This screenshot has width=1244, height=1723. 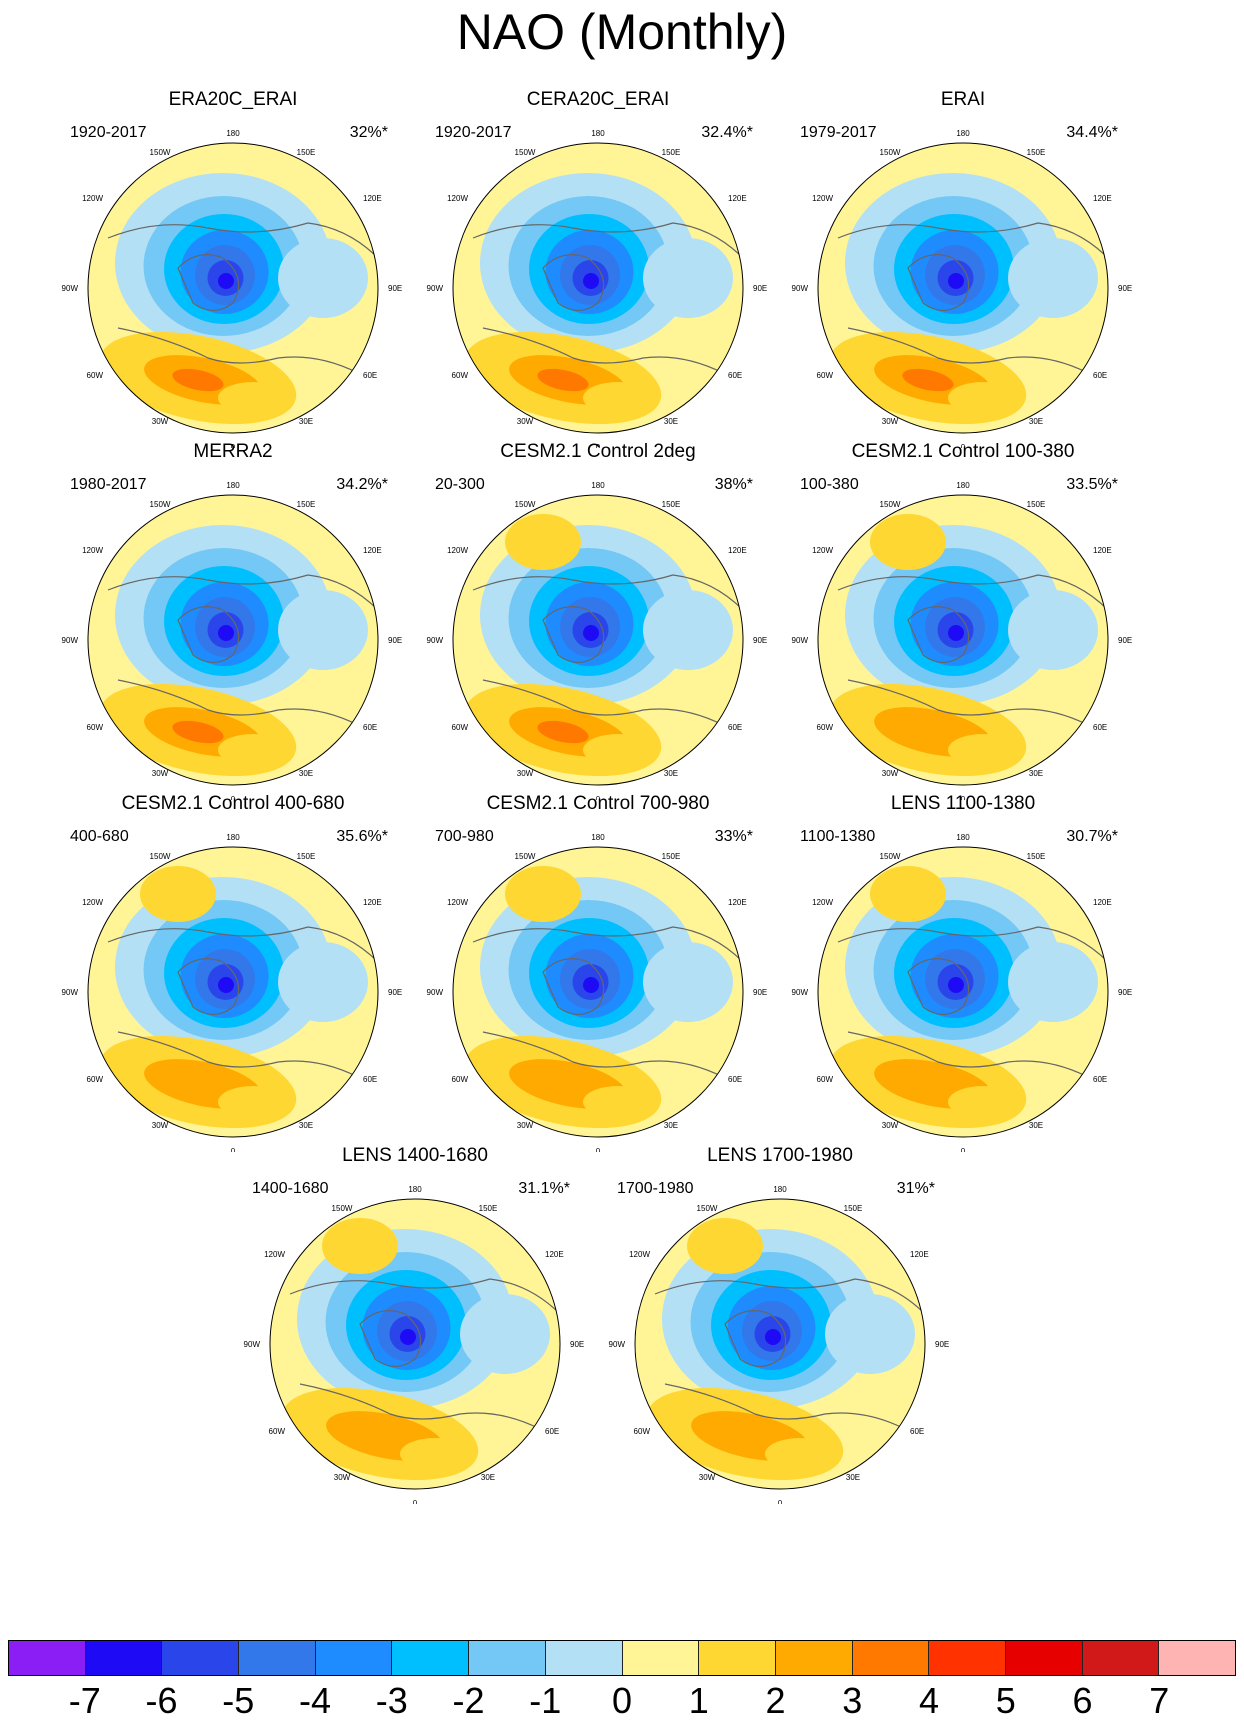 What do you see at coordinates (368, 132) in the screenshot?
I see `panel-variance-percent: 32%*` at bounding box center [368, 132].